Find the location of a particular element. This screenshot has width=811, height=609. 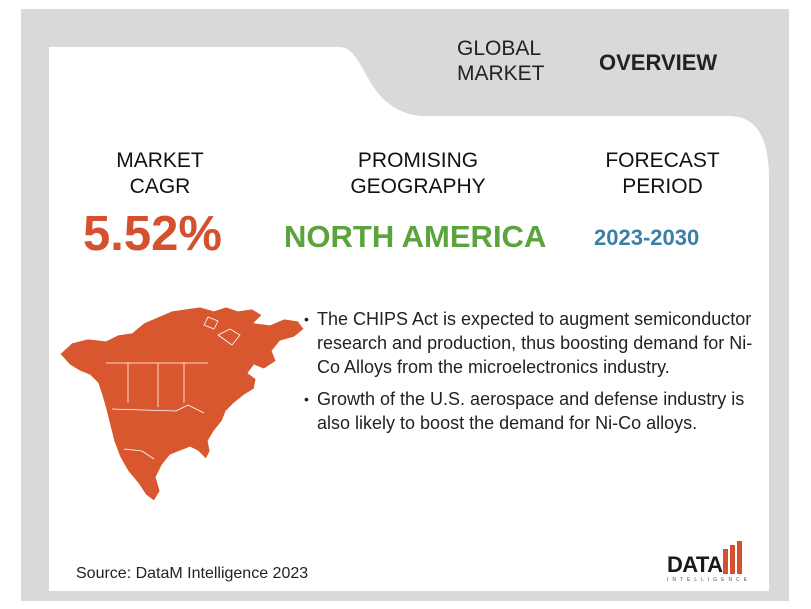

svg-text: INTELLIGENCE is located at coordinates (707, 580).